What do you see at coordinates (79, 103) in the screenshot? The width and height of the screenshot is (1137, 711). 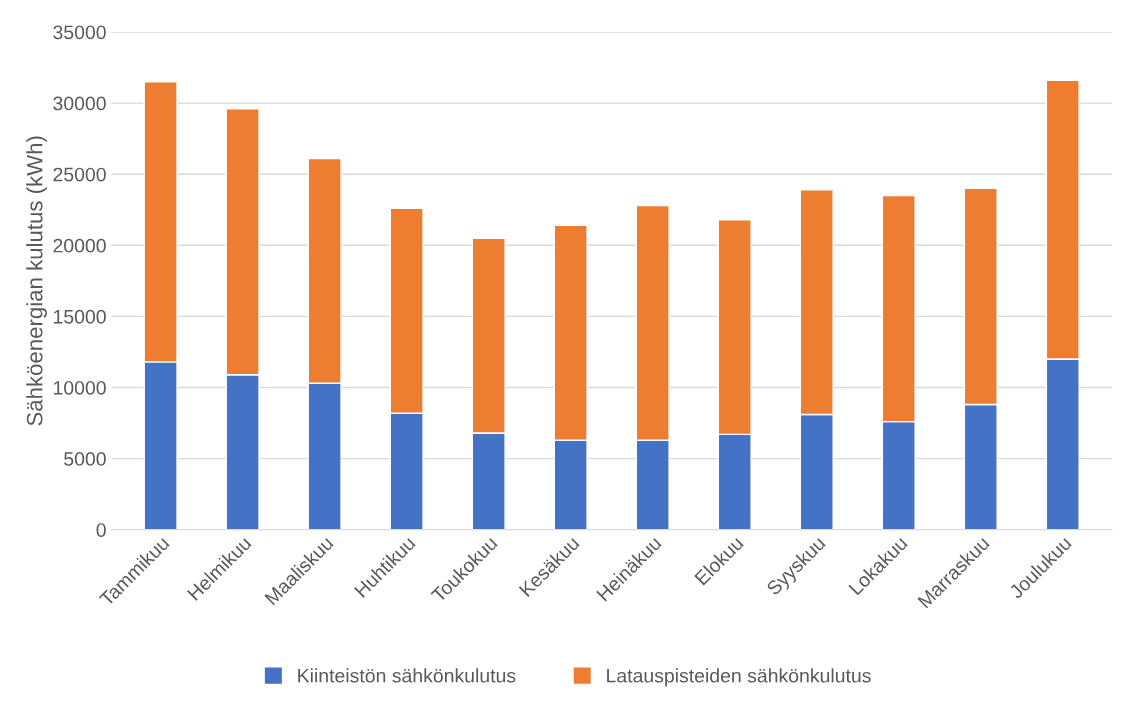 I see `y-tick-label: 30000` at bounding box center [79, 103].